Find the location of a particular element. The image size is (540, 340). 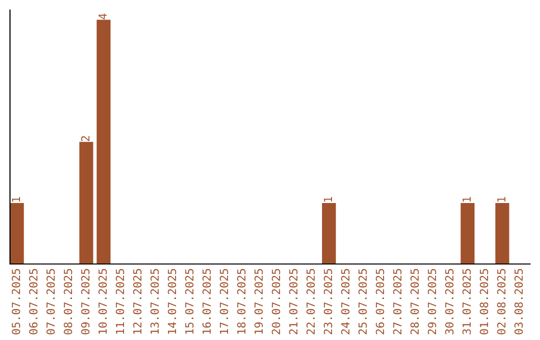

data-label: 2 is located at coordinates (85, 139).